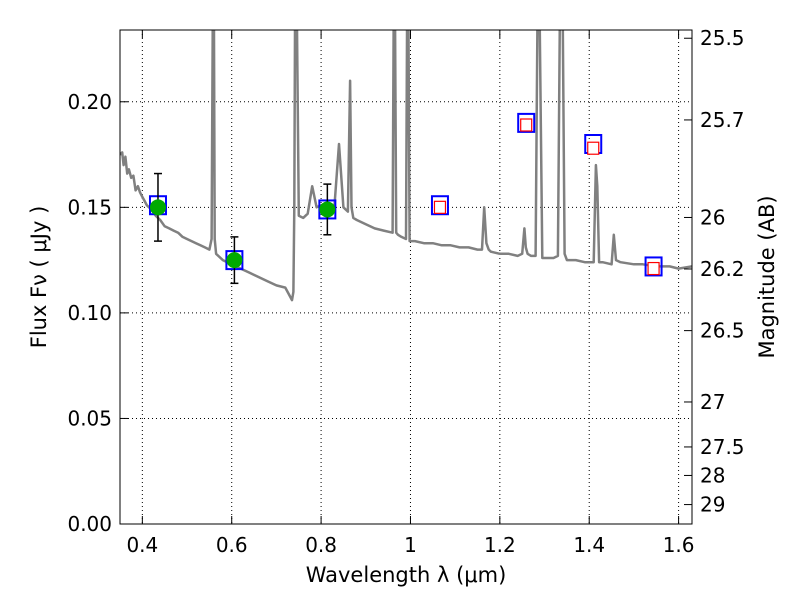  What do you see at coordinates (500, 545) in the screenshot?
I see `x-tick-label: 1.2` at bounding box center [500, 545].